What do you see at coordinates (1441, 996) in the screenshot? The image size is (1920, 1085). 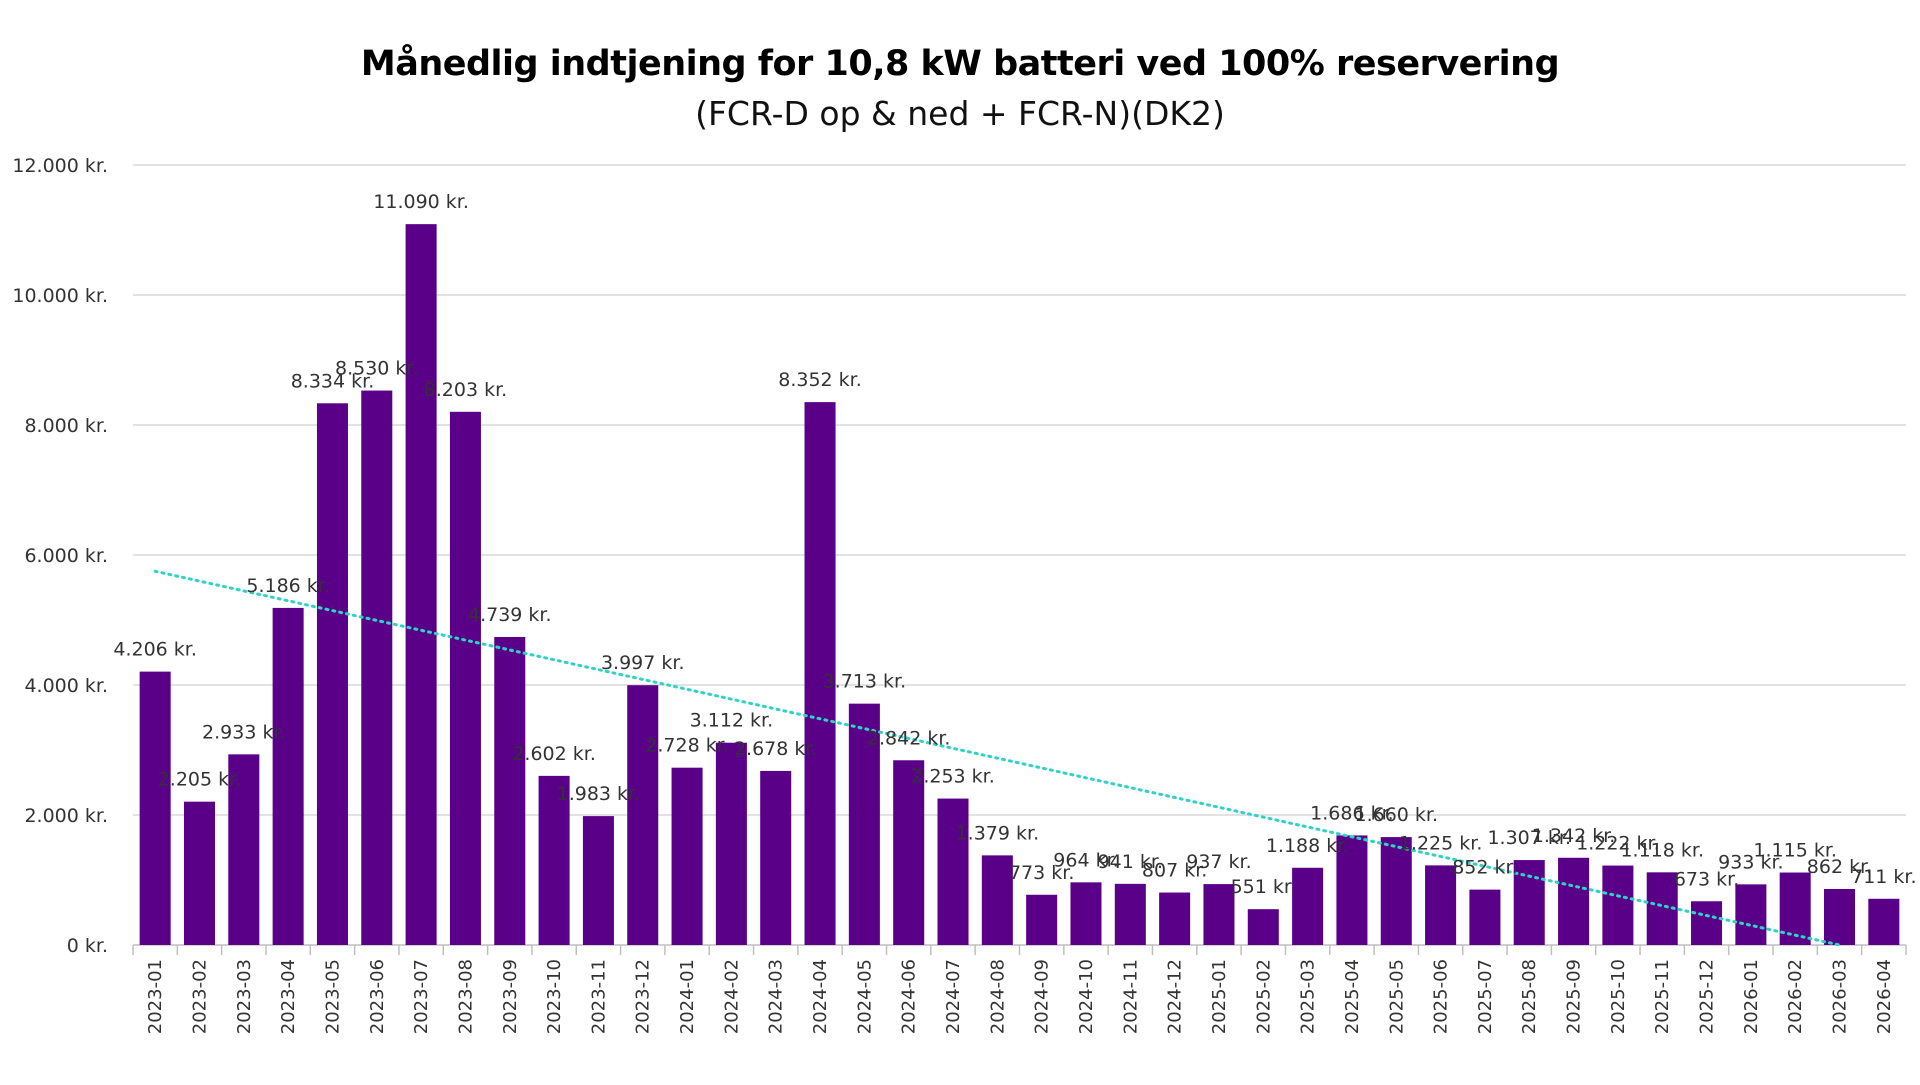 I see `x-tick-label: 2025-06` at bounding box center [1441, 996].